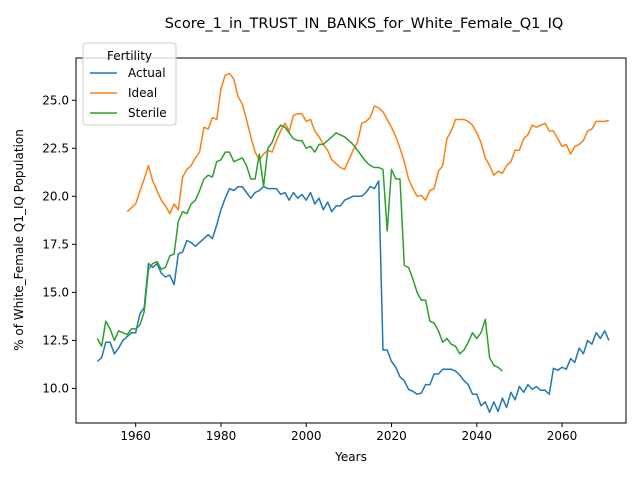 Image resolution: width=640 pixels, height=480 pixels. Describe the element at coordinates (306, 436) in the screenshot. I see `x-tick-label: 2000` at that location.